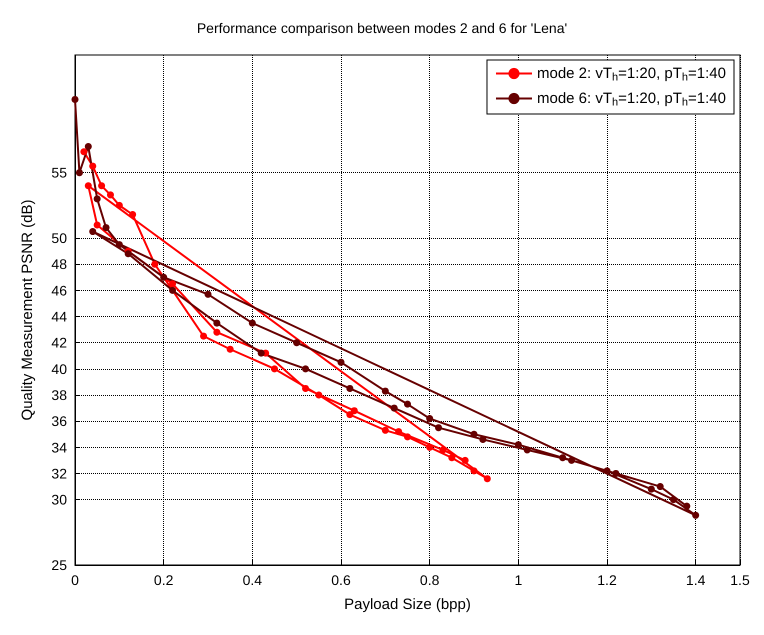  I want to click on chart-title: Performance comparison between modes 2 and 6 for 'Lena', so click(382, 28).